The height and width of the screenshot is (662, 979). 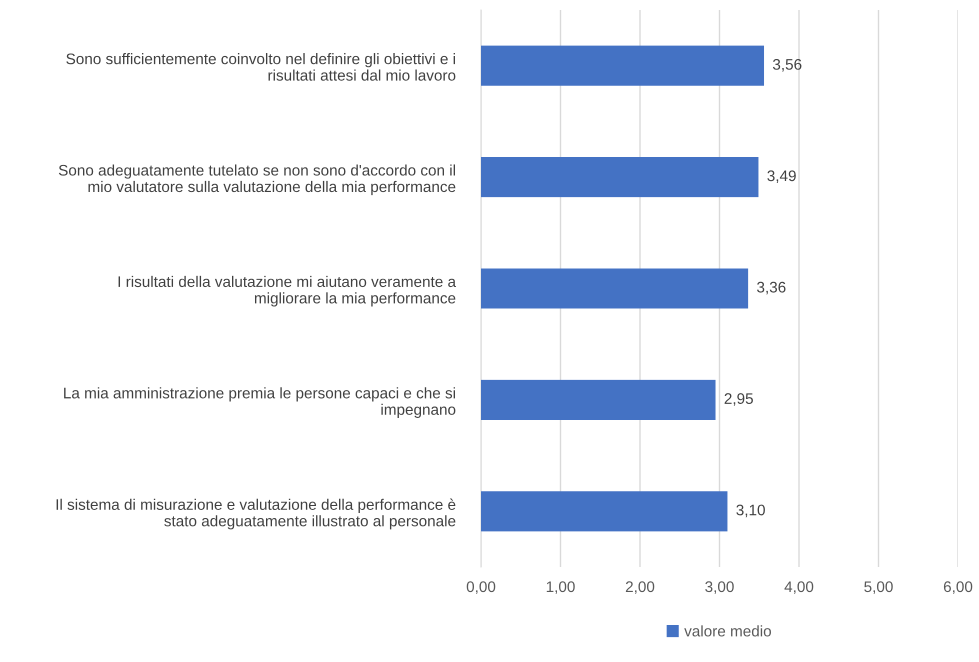 I want to click on x-tick-label: 4,00, so click(x=799, y=587).